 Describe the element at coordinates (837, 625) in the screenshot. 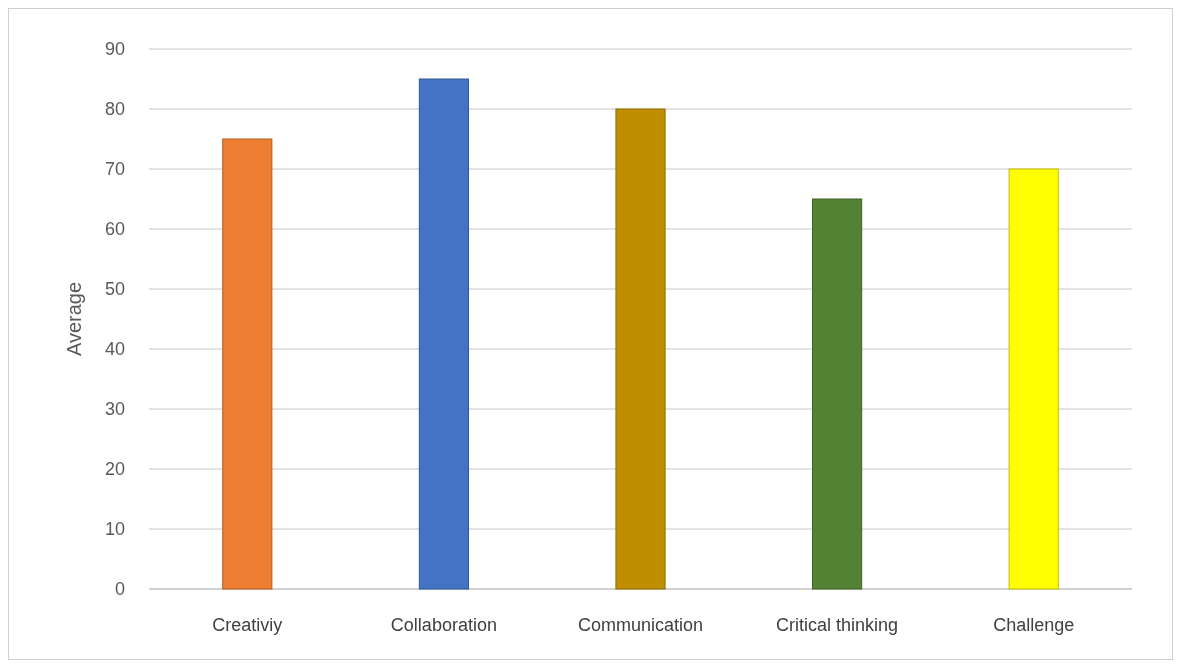

I see `x-tick-label: Critical thinking` at that location.